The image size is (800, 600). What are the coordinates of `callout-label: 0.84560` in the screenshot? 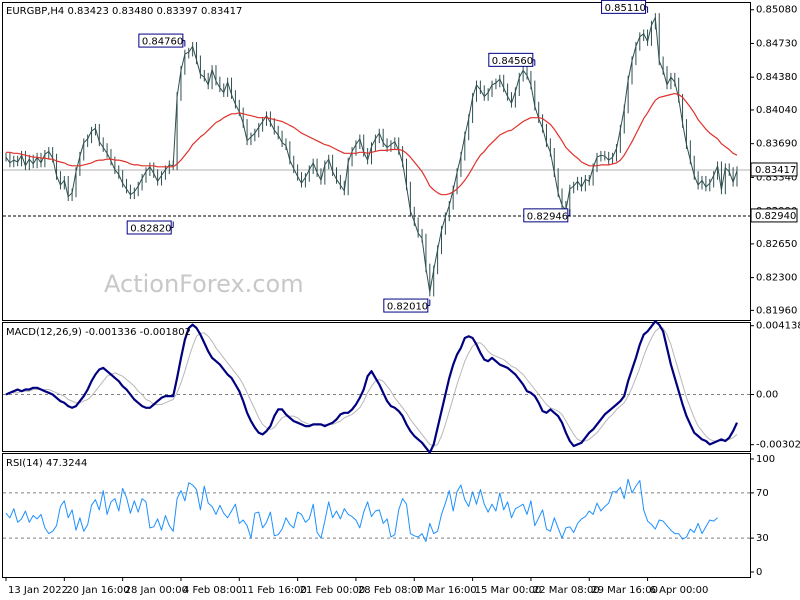 It's located at (512, 61).